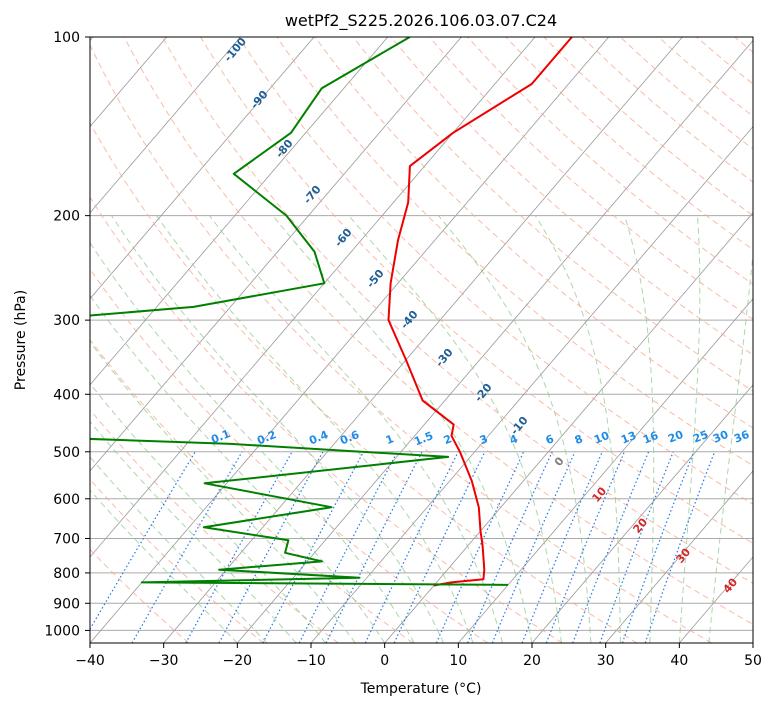  What do you see at coordinates (458, 661) in the screenshot?
I see `x-tick-label: 10` at bounding box center [458, 661].